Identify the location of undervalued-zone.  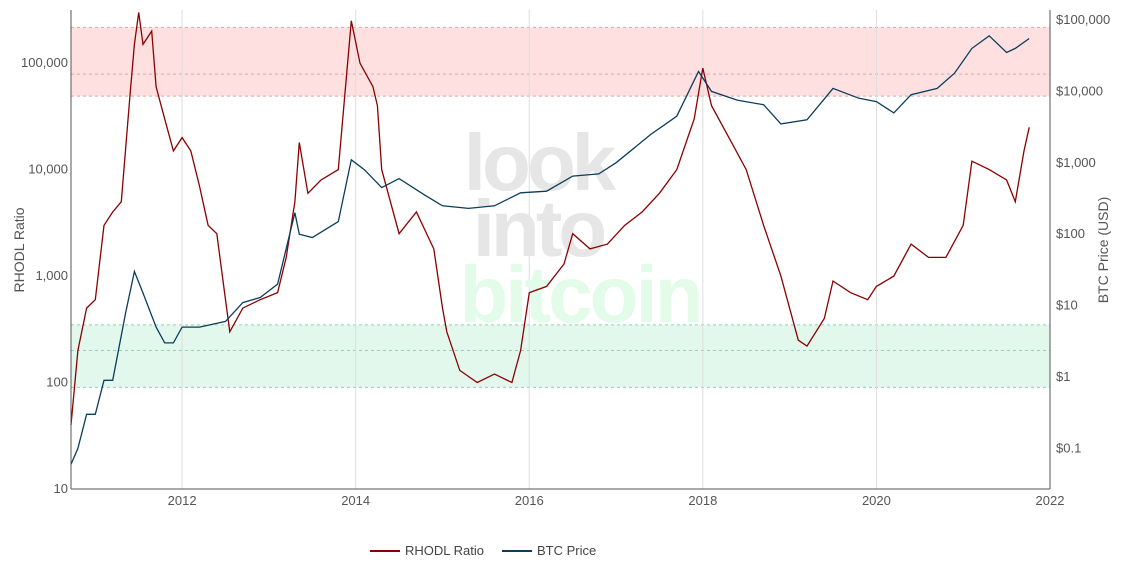
(560, 356).